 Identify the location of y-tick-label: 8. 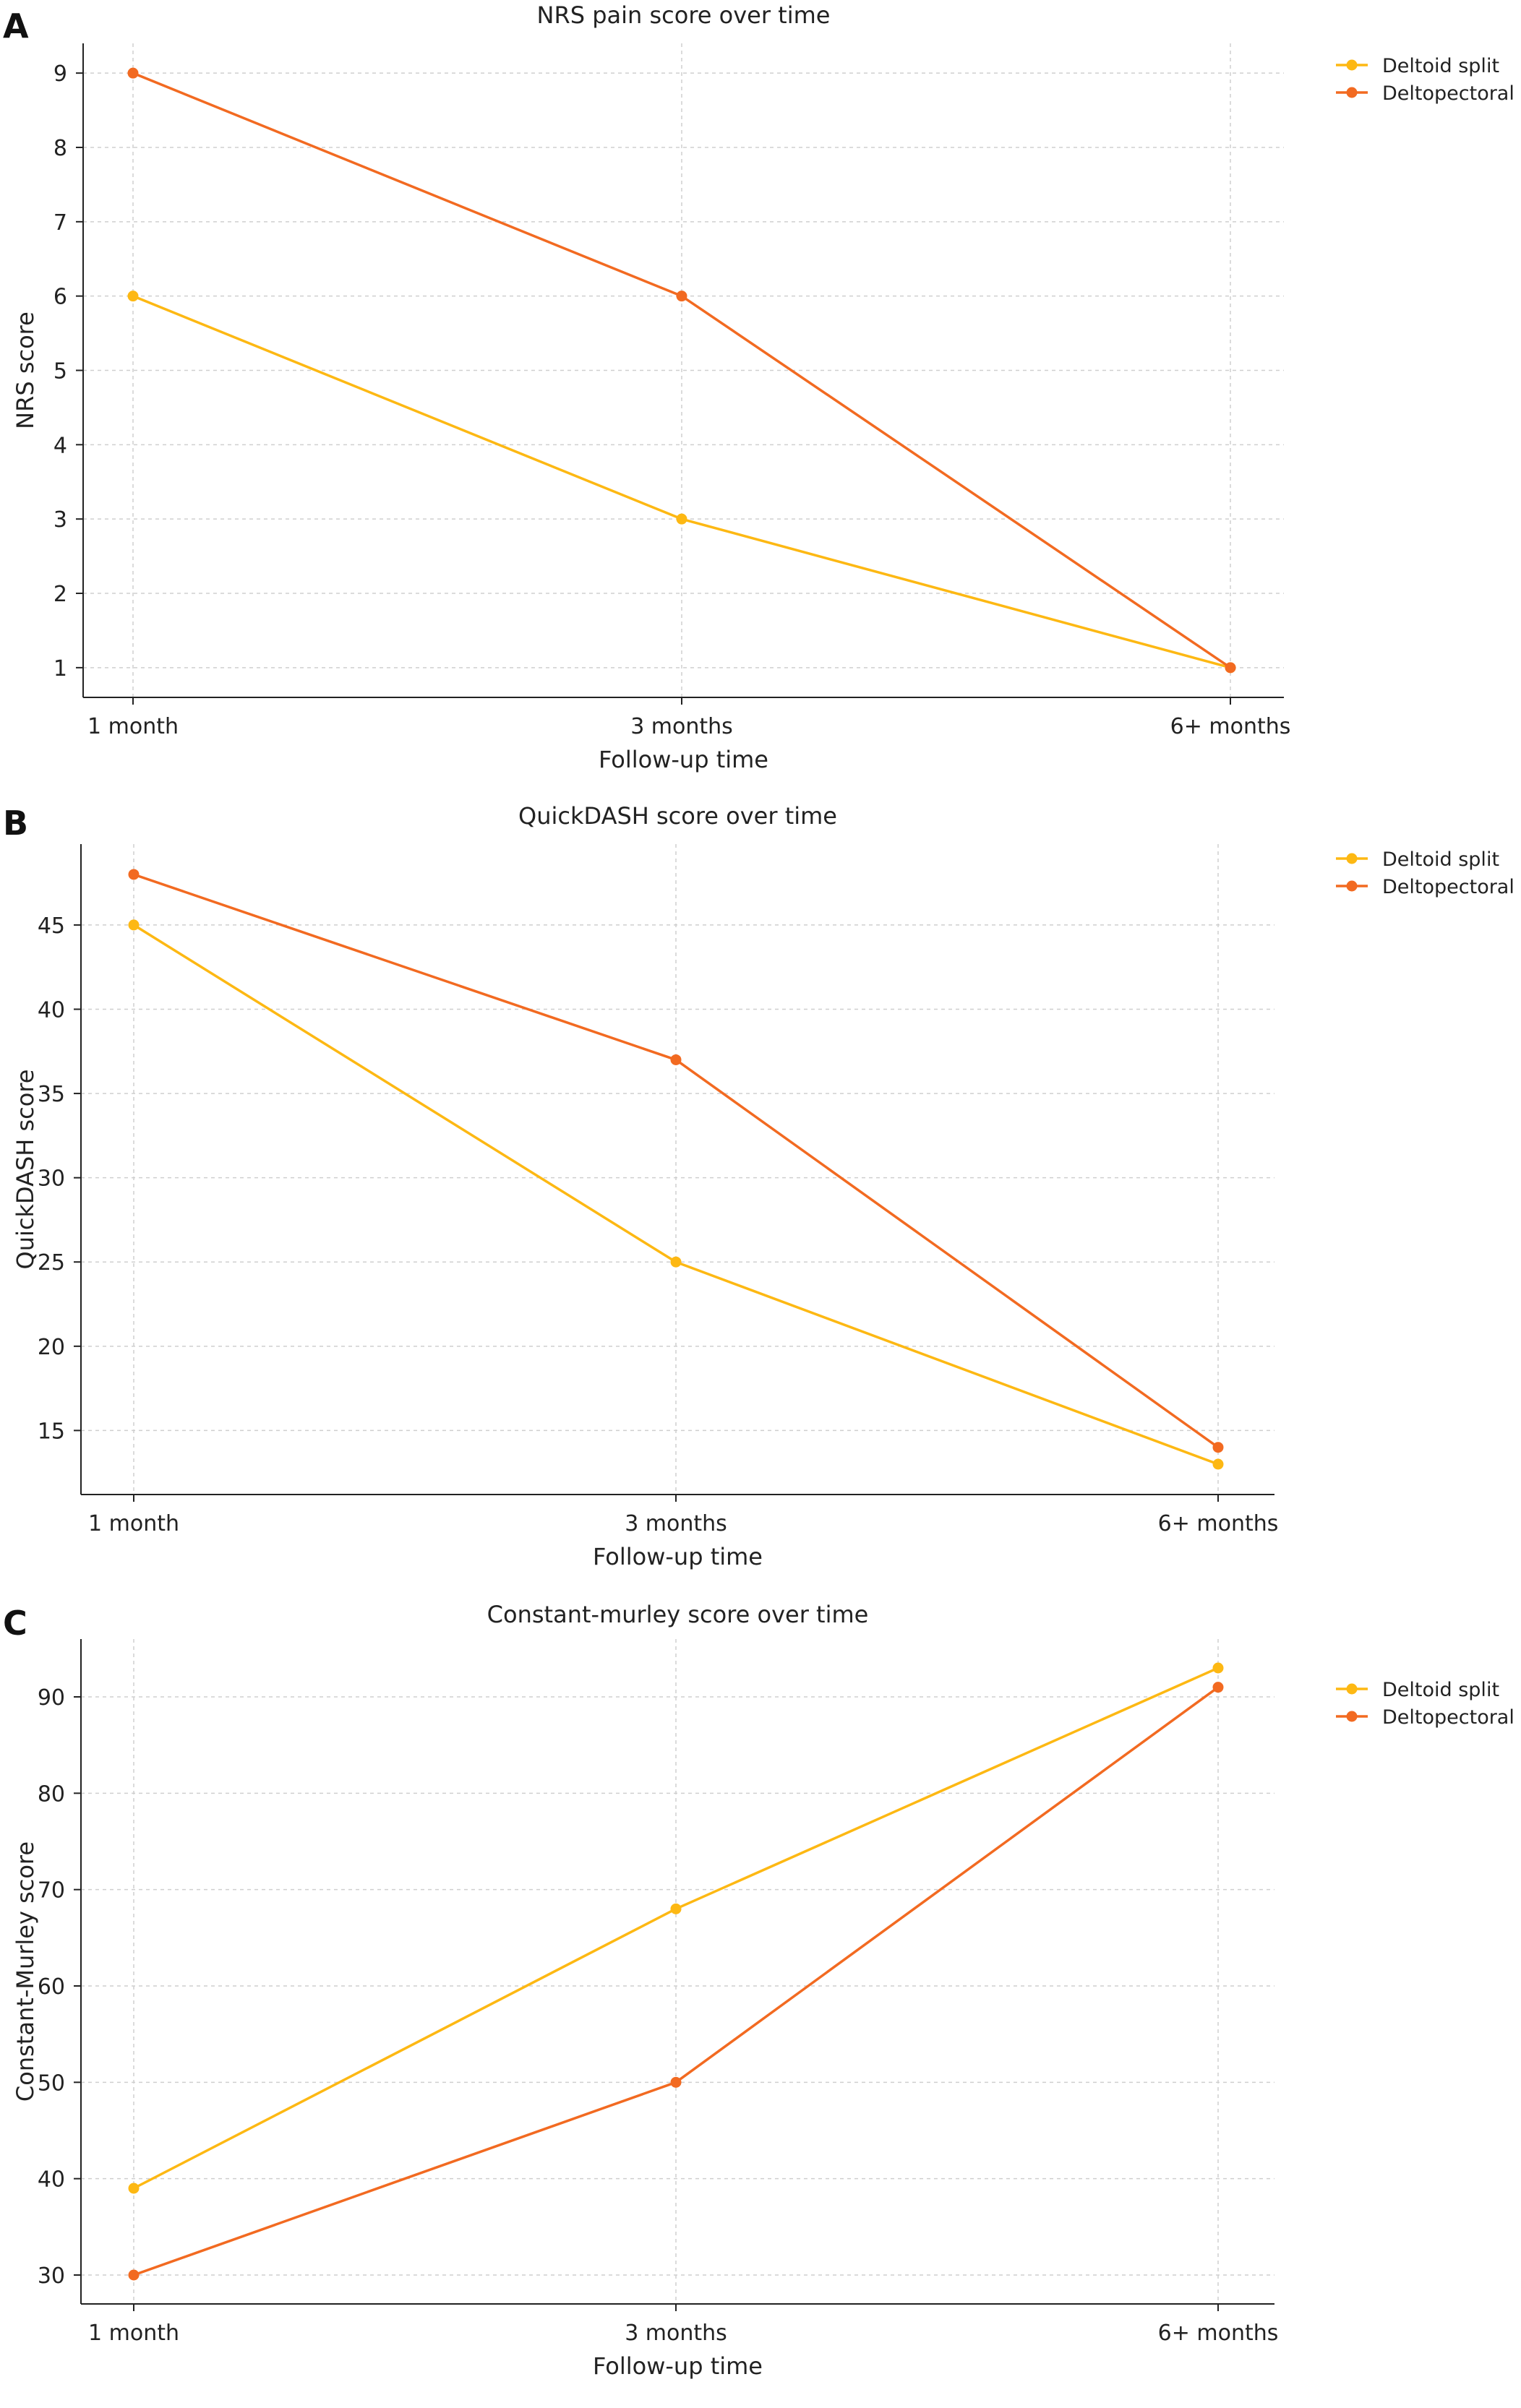
(60, 148).